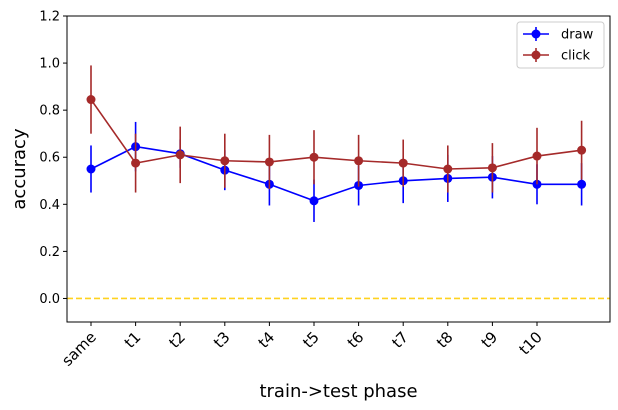  Describe the element at coordinates (79, 349) in the screenshot. I see `x-tick-label: same` at that location.